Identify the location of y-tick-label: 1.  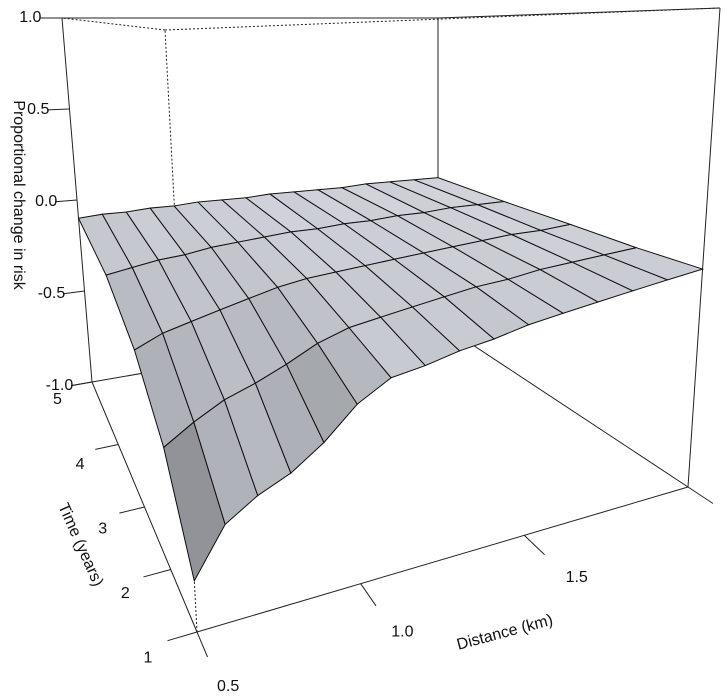
(147, 658).